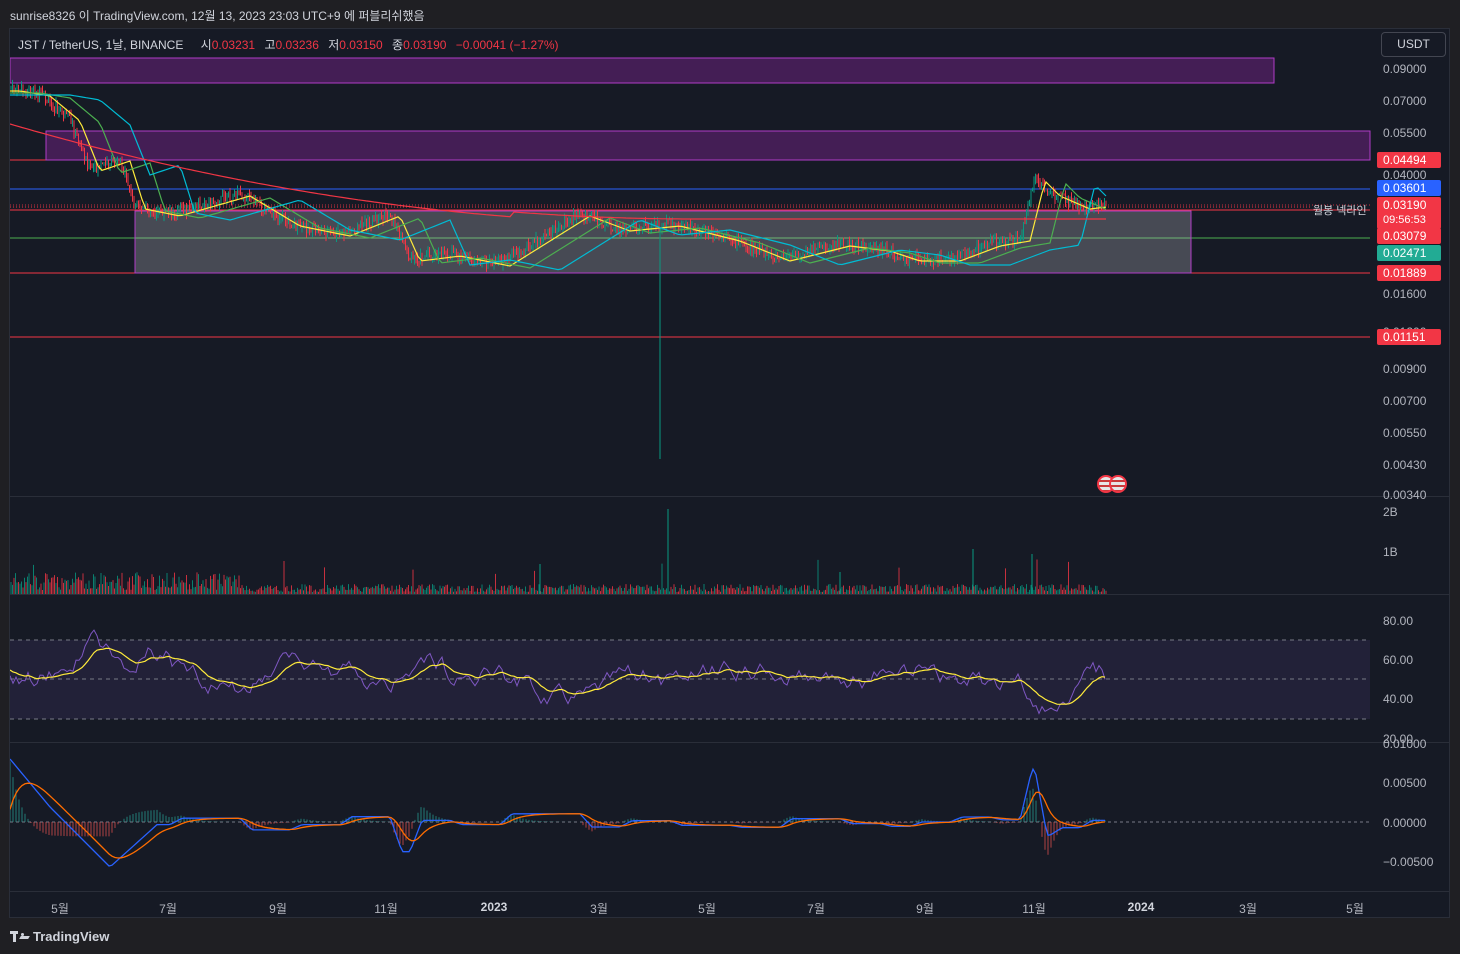 This screenshot has height=954, width=1460. Describe the element at coordinates (1405, 205) in the screenshot. I see `current-price: 0.03190` at that location.